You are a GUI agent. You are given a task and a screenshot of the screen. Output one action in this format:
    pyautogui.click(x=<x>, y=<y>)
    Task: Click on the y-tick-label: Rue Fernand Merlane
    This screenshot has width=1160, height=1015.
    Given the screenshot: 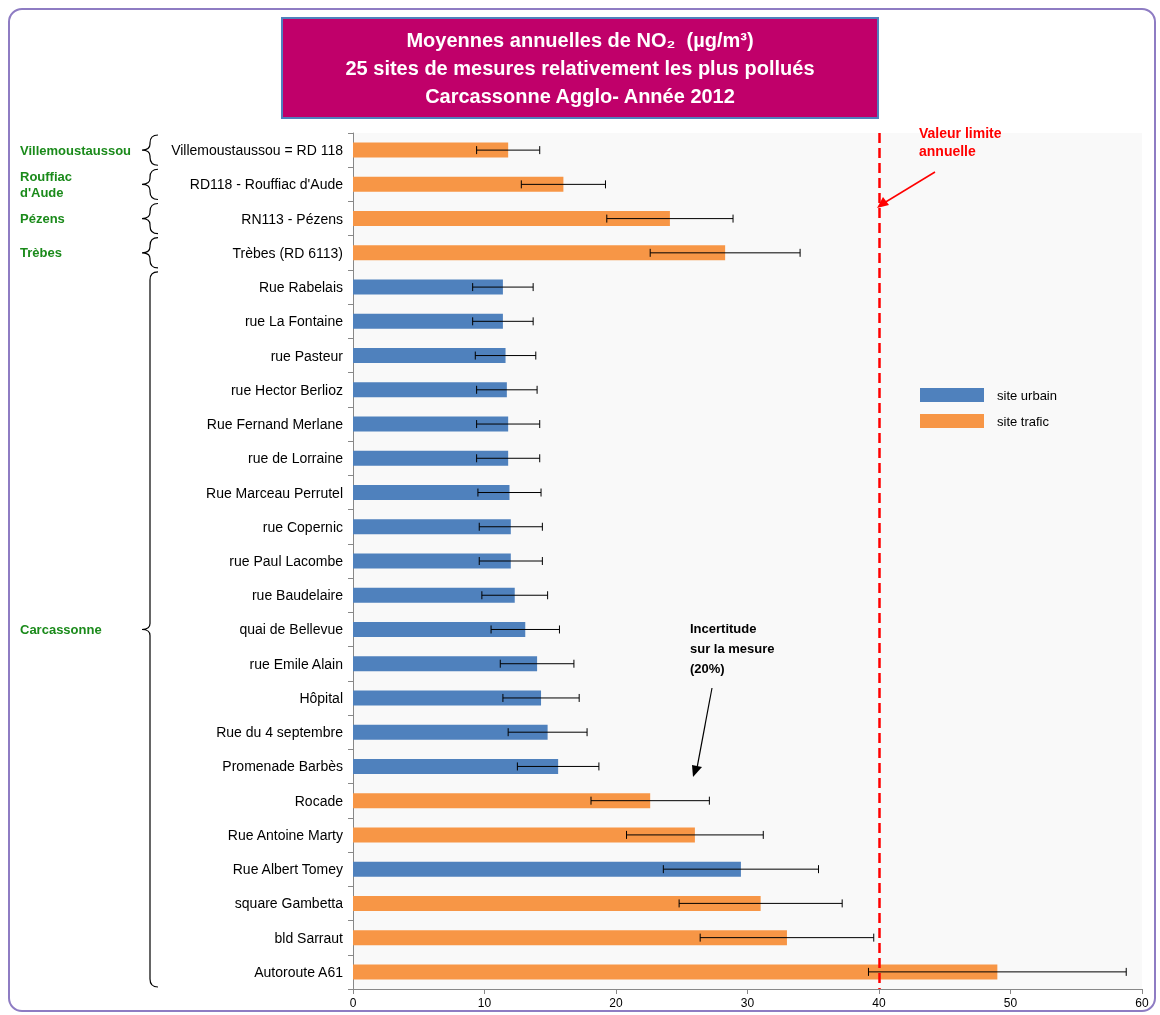 What is the action you would take?
    pyautogui.click(x=275, y=424)
    